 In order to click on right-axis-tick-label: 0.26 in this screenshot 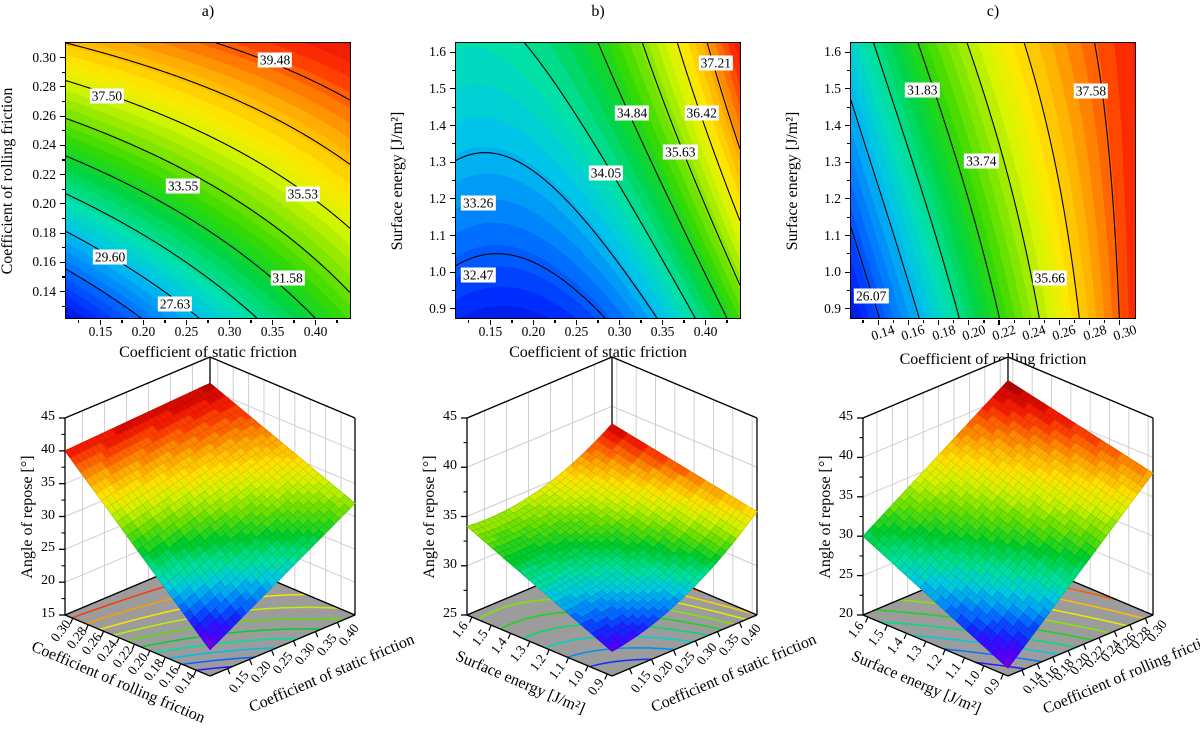, I will do `click(1125, 643)`.